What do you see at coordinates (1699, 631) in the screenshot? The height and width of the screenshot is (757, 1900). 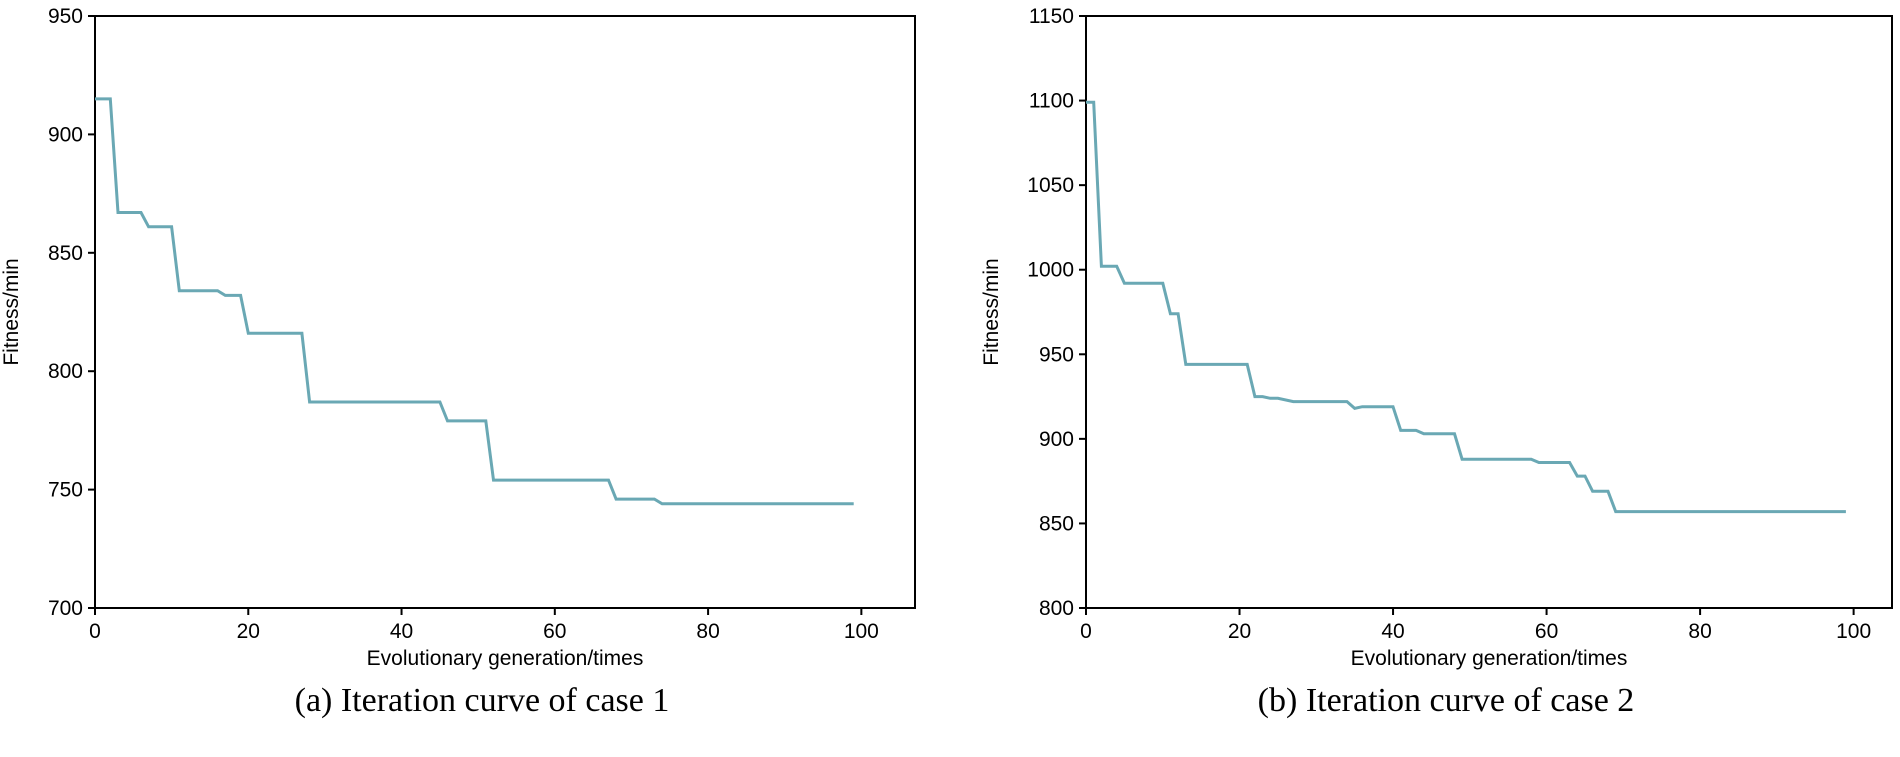 I see `x-tick-label-b-4: 80` at bounding box center [1699, 631].